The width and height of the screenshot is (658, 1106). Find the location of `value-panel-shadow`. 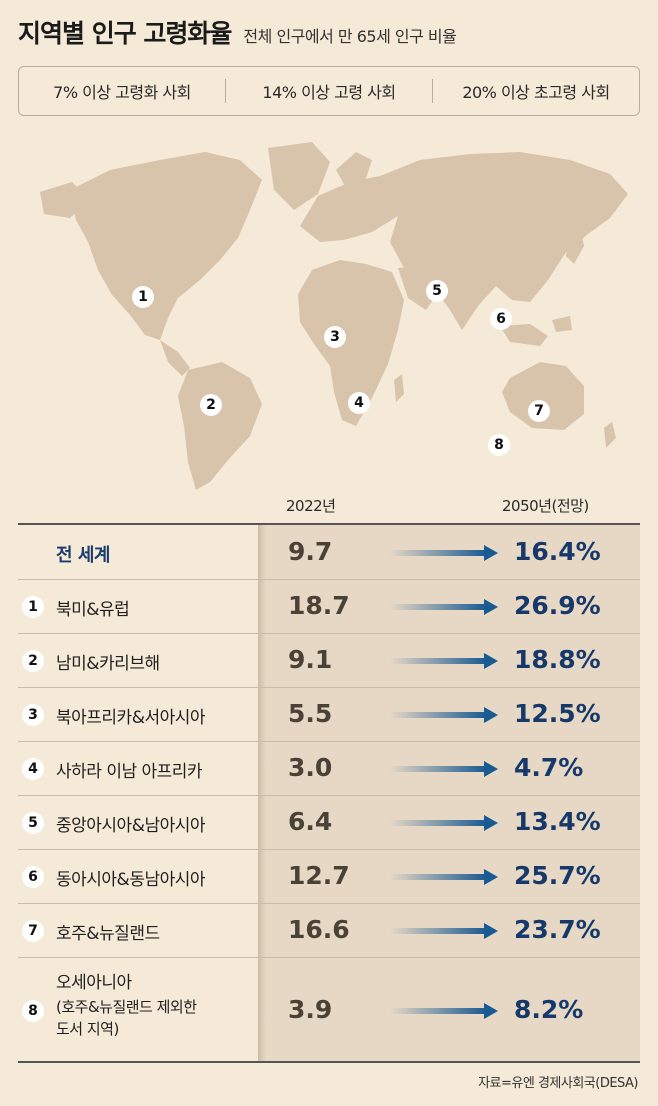

value-panel-shadow is located at coordinates (262, 793).